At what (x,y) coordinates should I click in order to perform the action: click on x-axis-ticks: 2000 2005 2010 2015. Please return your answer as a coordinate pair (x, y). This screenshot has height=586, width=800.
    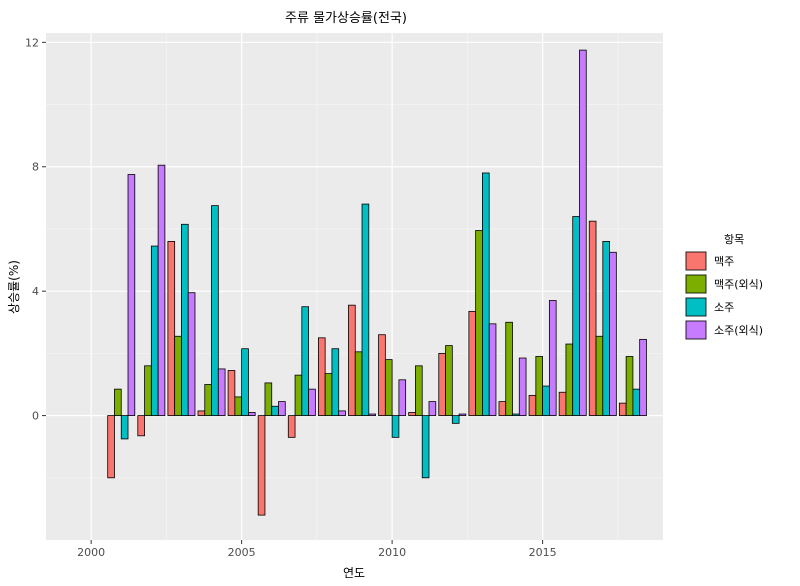
    Looking at the image, I should click on (317, 549).